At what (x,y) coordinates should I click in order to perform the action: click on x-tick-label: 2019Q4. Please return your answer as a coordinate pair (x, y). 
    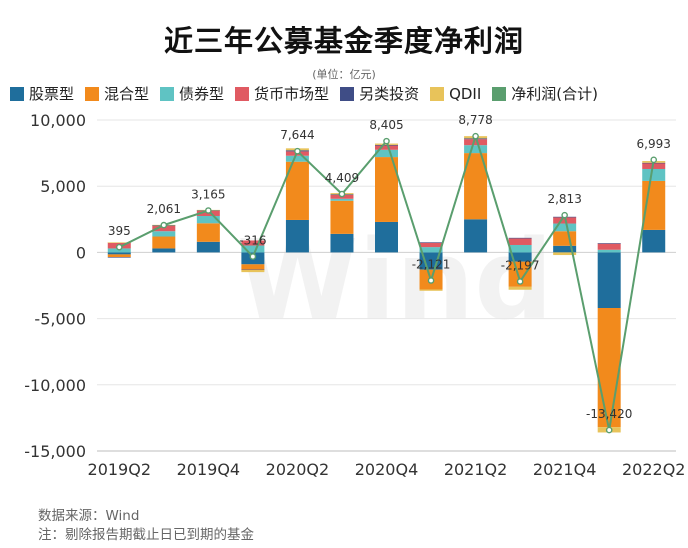
    Looking at the image, I should click on (209, 469).